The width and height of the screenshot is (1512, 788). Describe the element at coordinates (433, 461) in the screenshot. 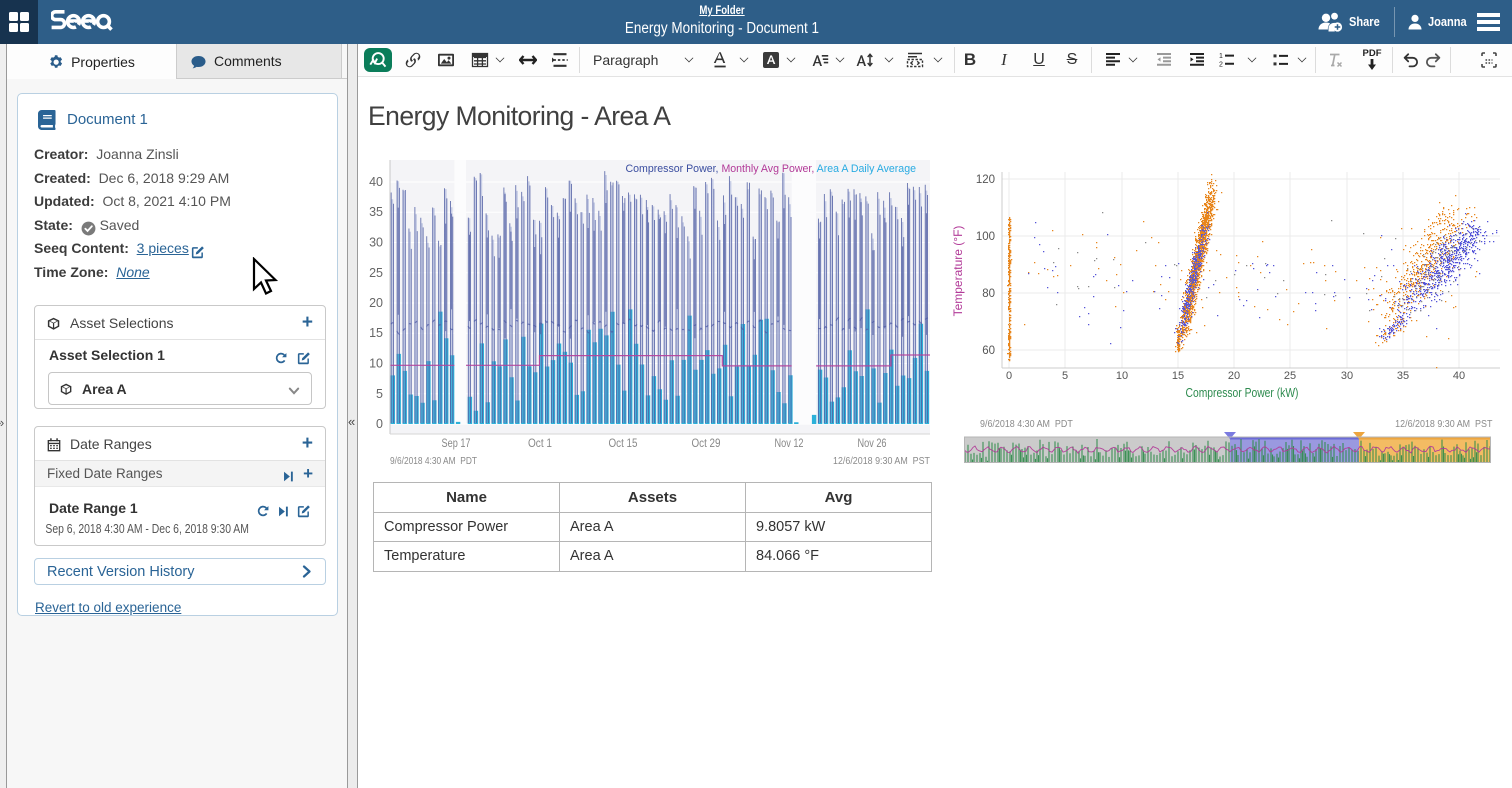

I see `svg-text: 9/6/2018 4:30 AM PDT` at that location.